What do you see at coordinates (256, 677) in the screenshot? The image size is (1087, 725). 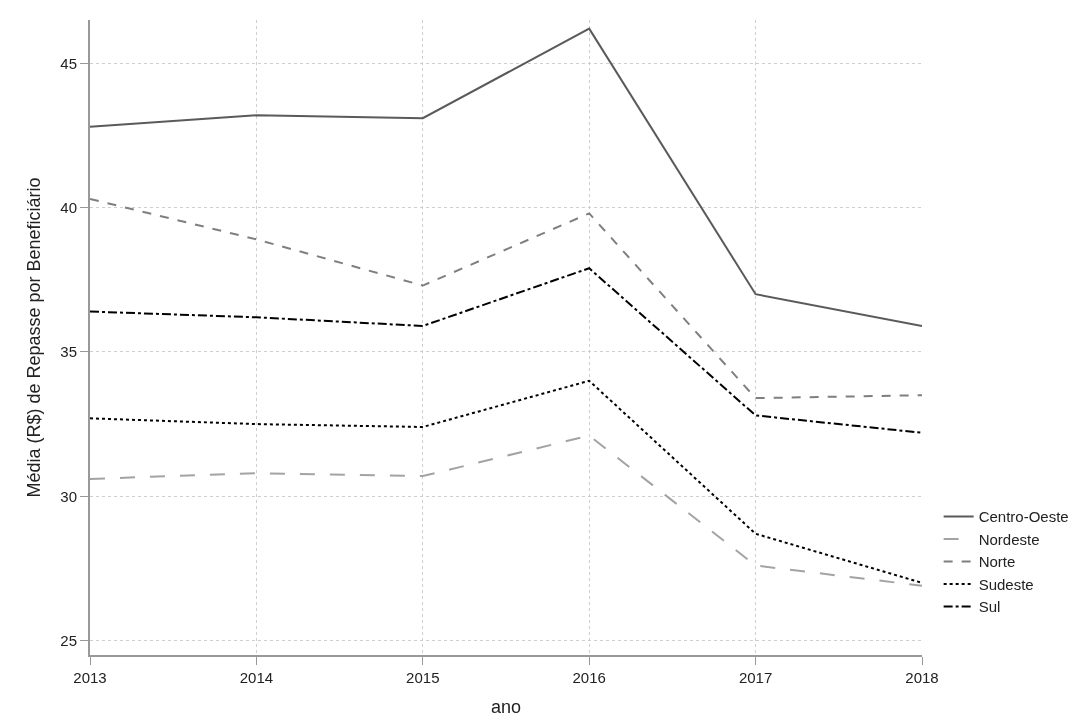 I see `x-tick-label: 2014` at bounding box center [256, 677].